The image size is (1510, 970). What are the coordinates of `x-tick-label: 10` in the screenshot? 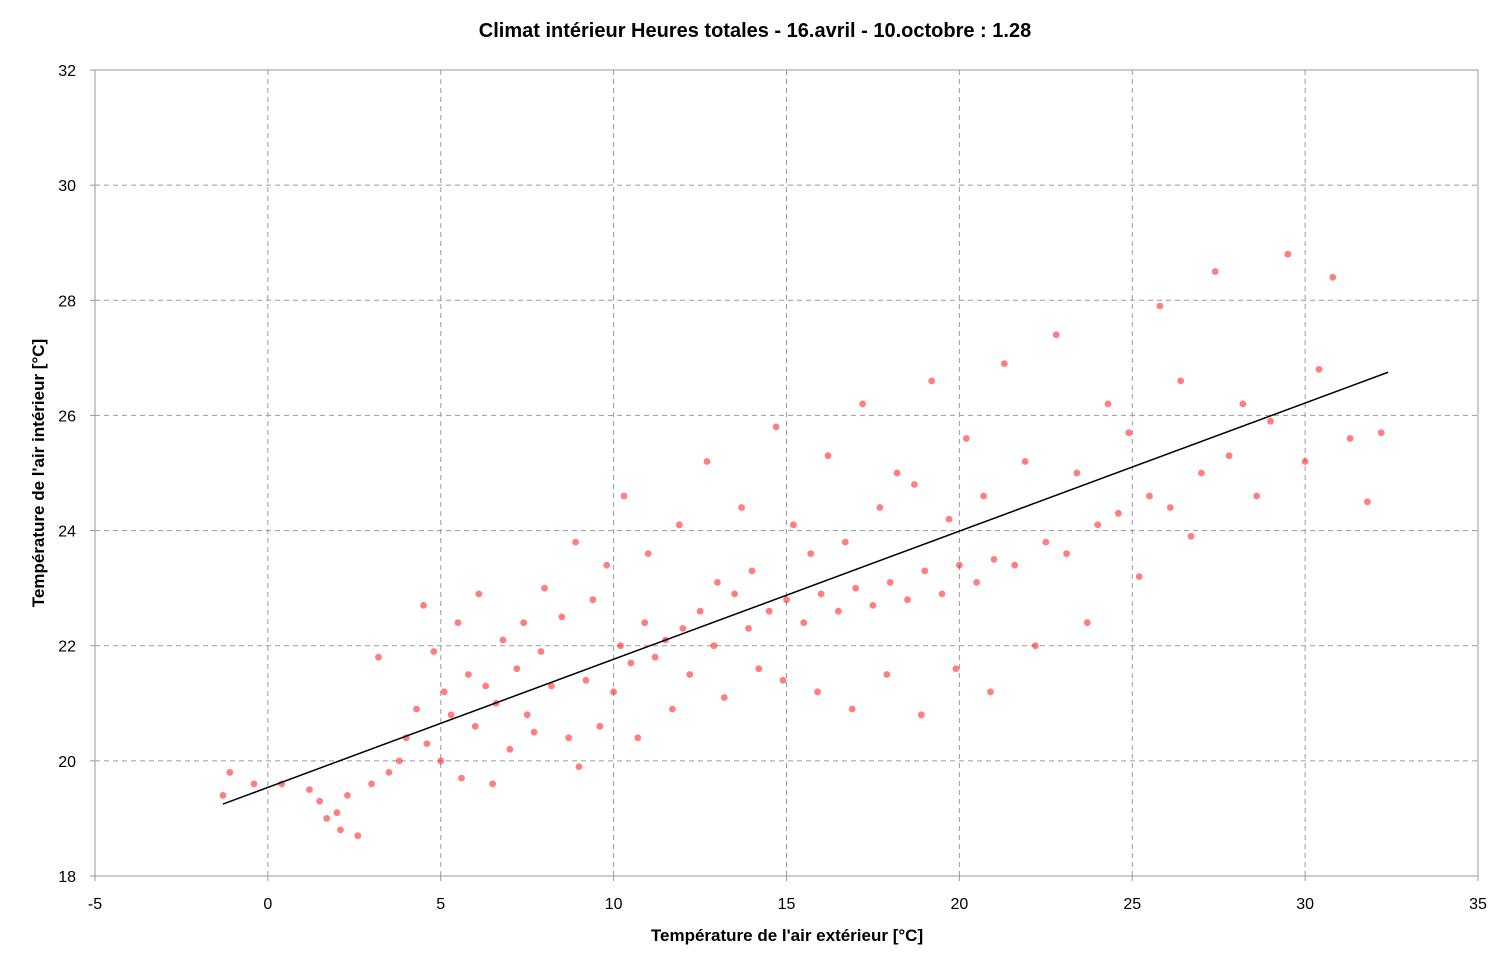 It's located at (614, 904).